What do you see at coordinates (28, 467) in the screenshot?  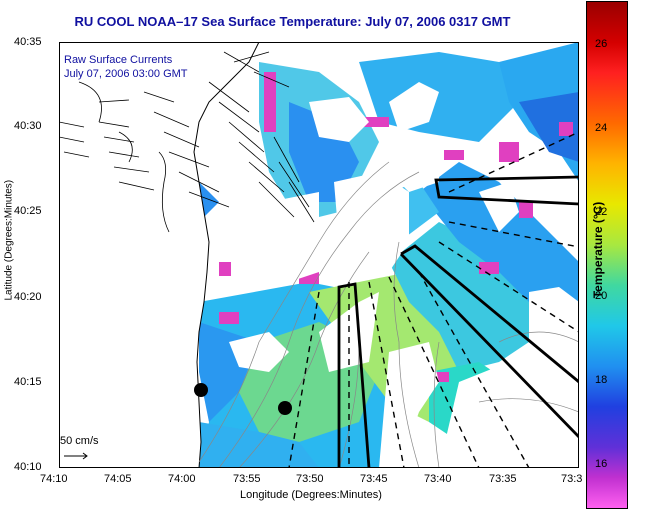 I see `y-tick-label: 40:10` at bounding box center [28, 467].